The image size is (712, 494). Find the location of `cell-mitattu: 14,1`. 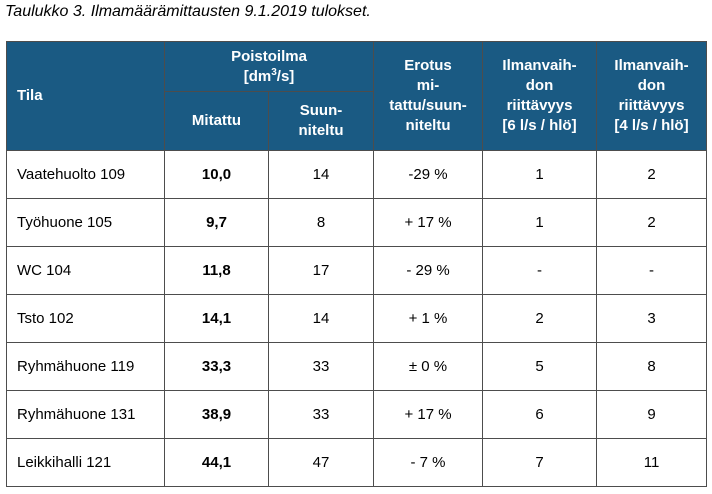

cell-mitattu: 14,1 is located at coordinates (216, 318).